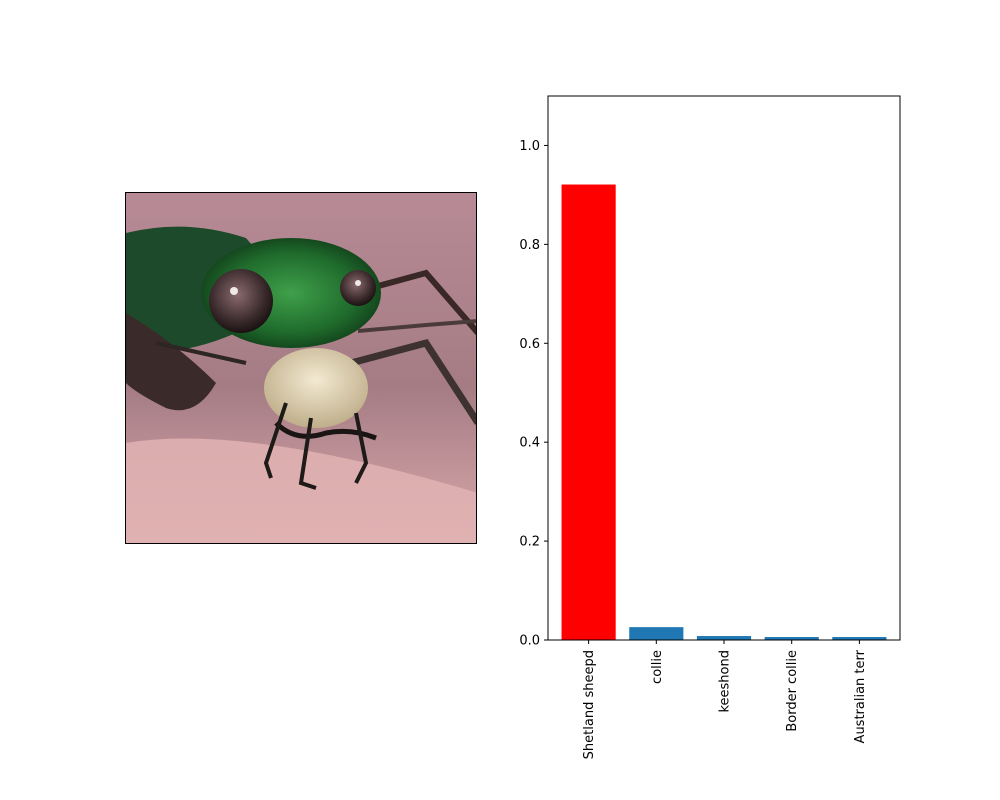  I want to click on y-tick-label: 0.2, so click(529, 542).